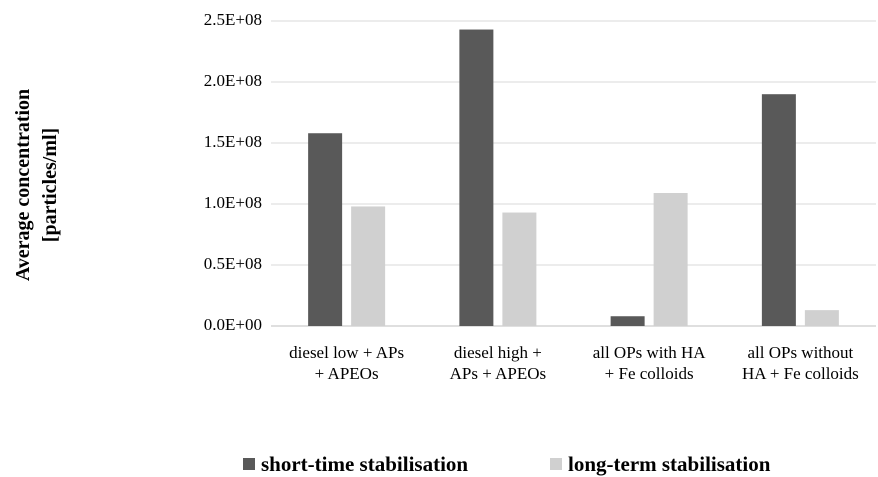  I want to click on legend-item: short-time stabilisation, so click(355, 464).